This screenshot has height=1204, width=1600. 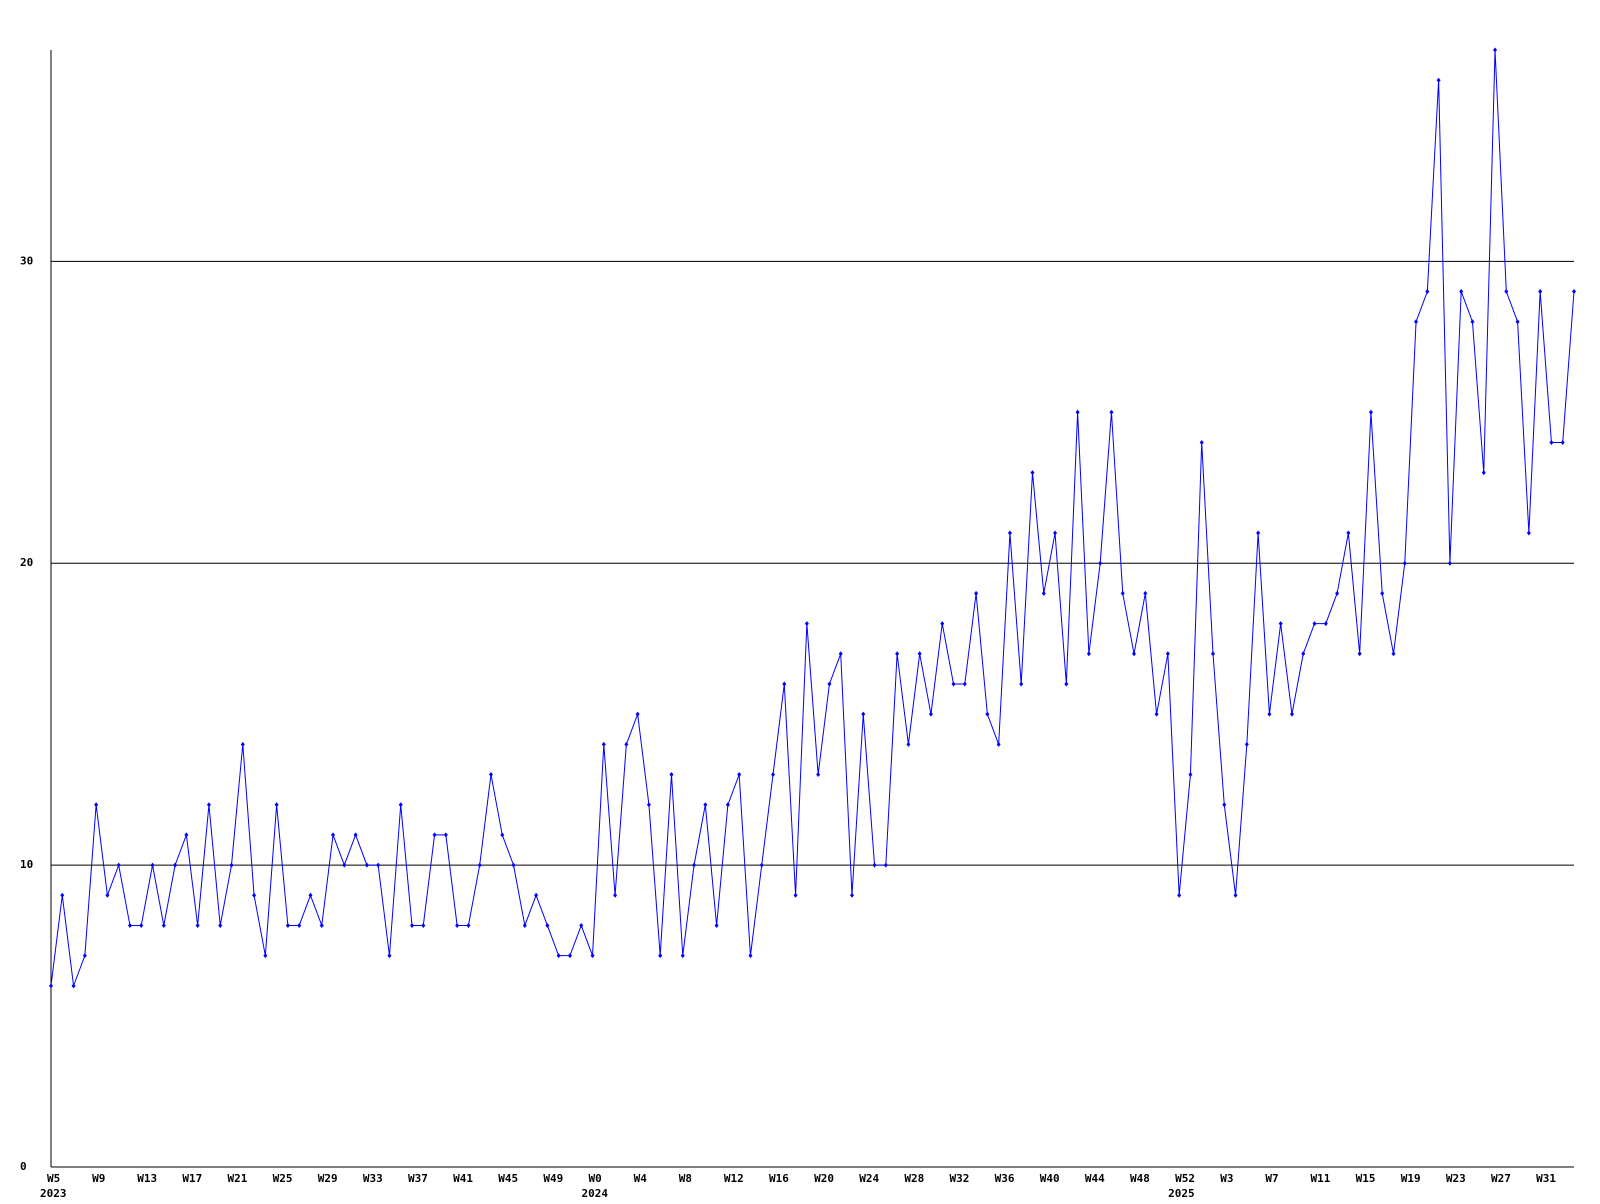 What do you see at coordinates (960, 1178) in the screenshot?
I see `x-tick-label: W32` at bounding box center [960, 1178].